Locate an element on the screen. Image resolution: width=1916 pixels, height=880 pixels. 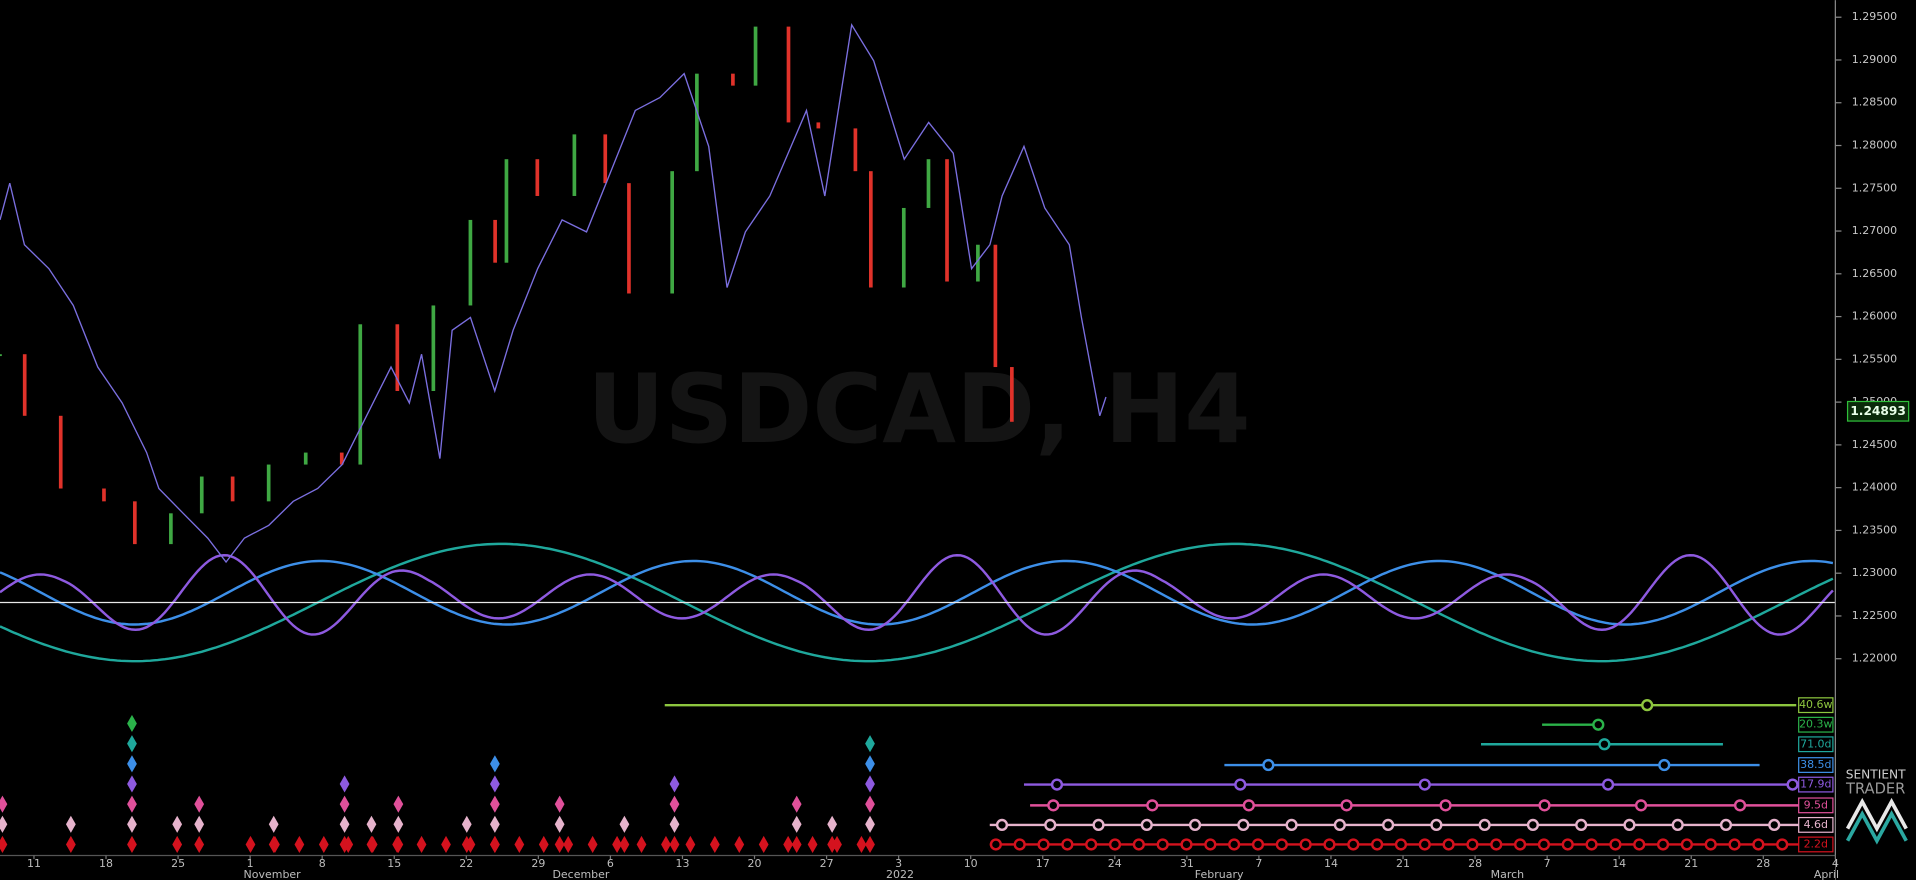
cycle-waves is located at coordinates (917, 602).